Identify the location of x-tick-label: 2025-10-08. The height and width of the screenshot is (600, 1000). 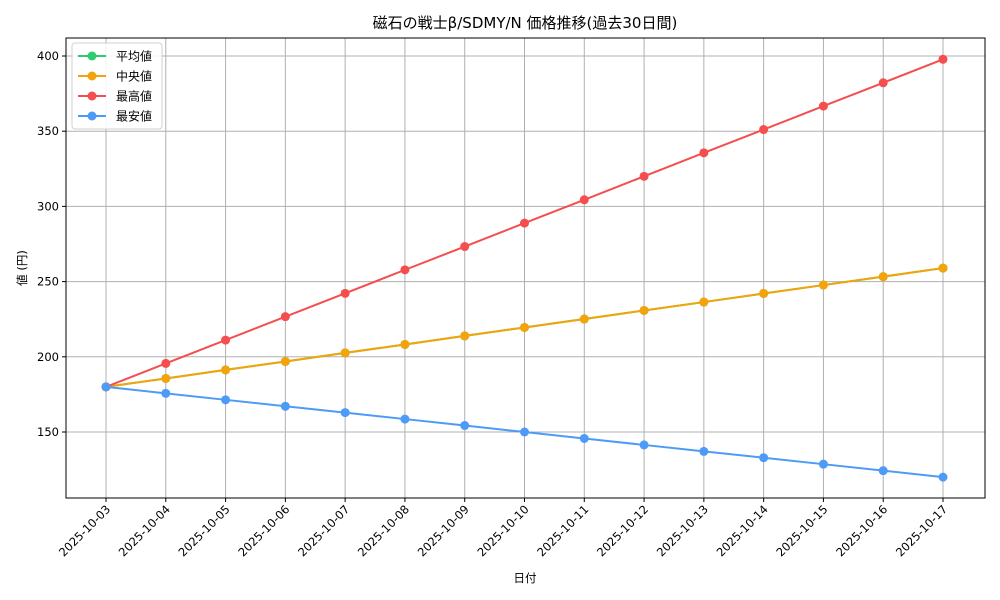
(383, 530).